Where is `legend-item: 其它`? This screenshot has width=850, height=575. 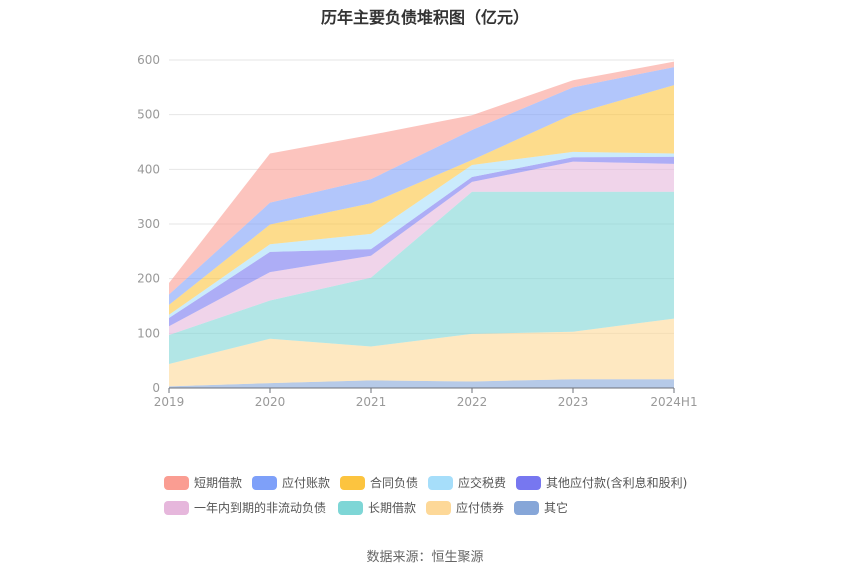 legend-item: 其它 is located at coordinates (541, 507).